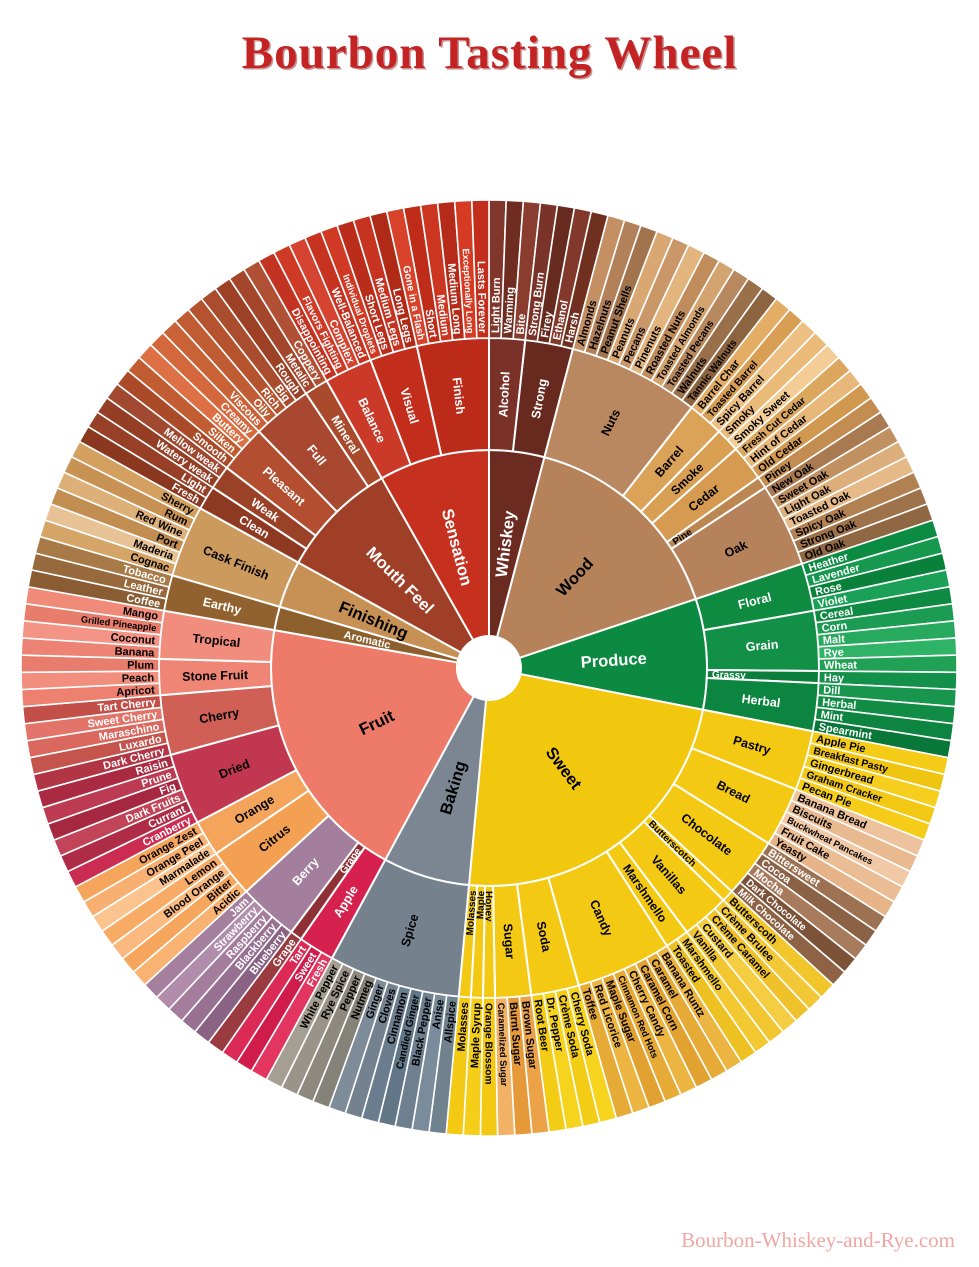 The image size is (979, 1267). What do you see at coordinates (762, 645) in the screenshot?
I see `label-grain: Grain` at bounding box center [762, 645].